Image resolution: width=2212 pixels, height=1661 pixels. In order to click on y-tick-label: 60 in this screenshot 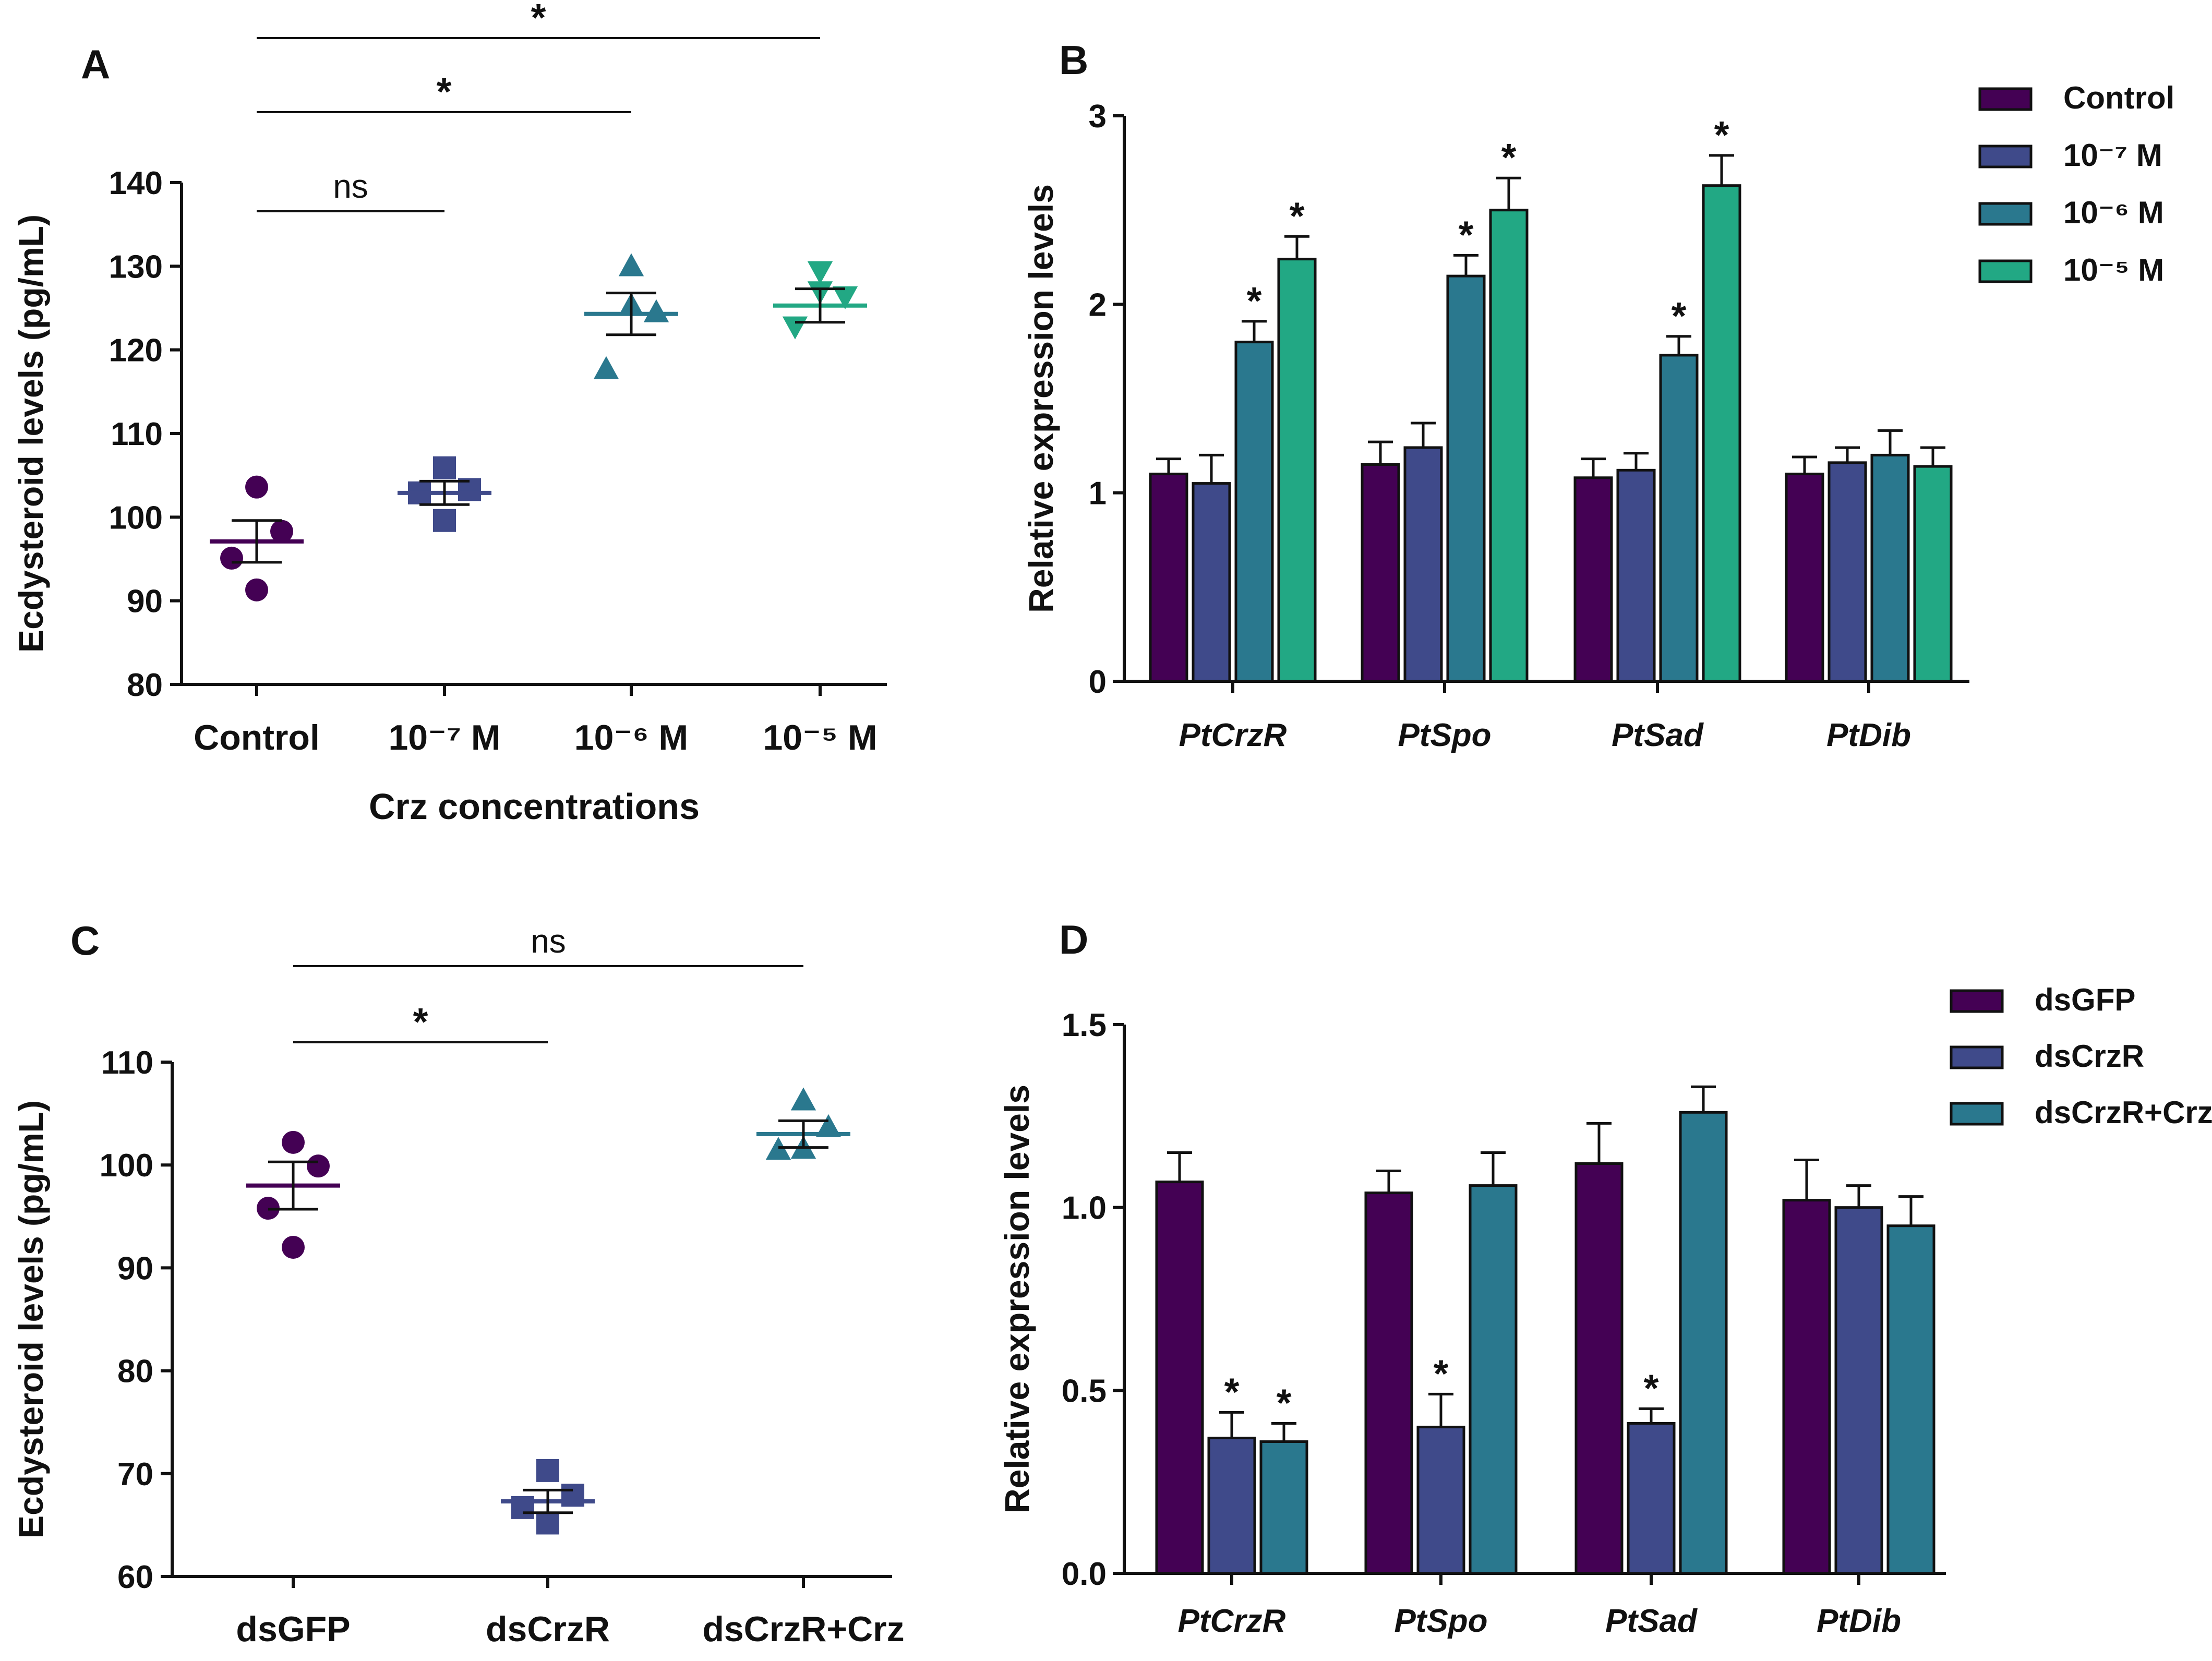, I will do `click(135, 1577)`.